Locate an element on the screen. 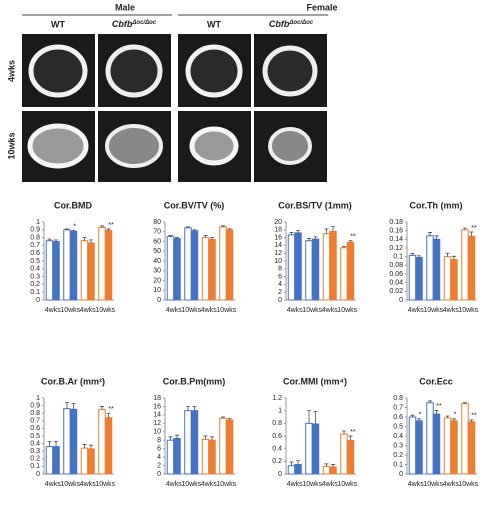  y-tick-label: 14 is located at coordinates (157, 415).